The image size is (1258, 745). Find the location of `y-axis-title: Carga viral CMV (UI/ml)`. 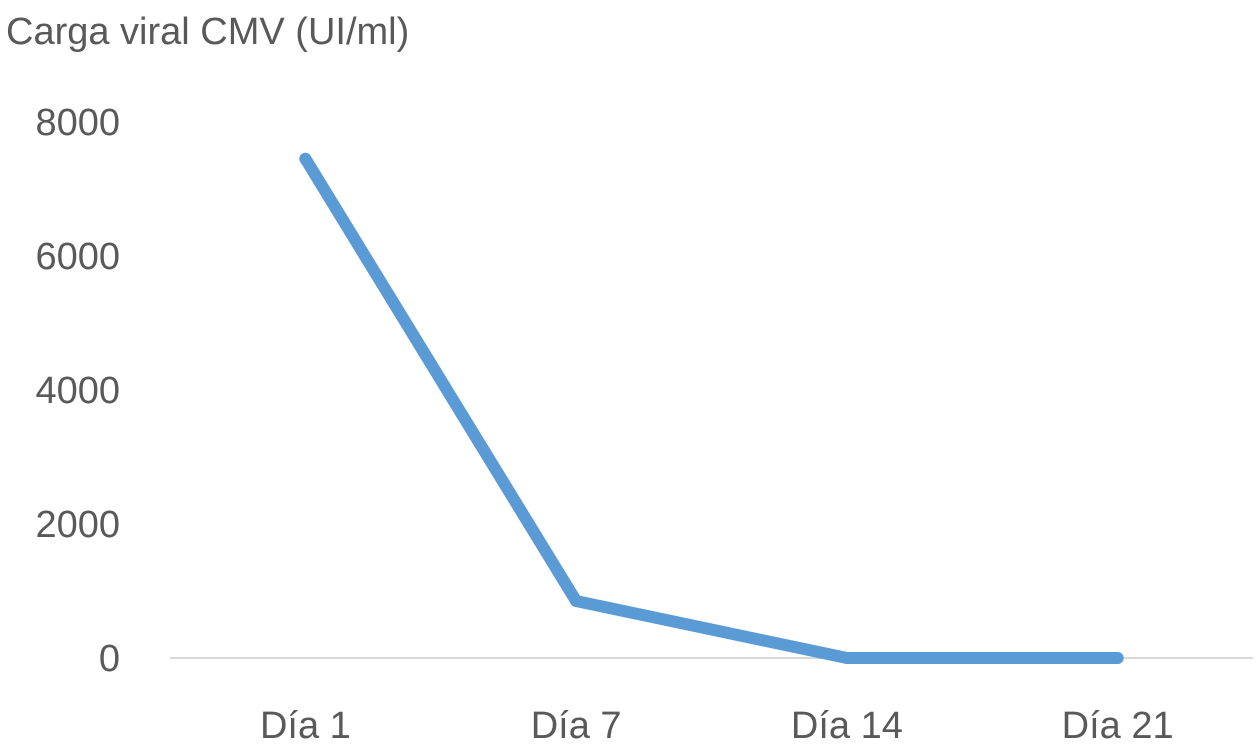

y-axis-title: Carga viral CMV (UI/ml) is located at coordinates (207, 32).